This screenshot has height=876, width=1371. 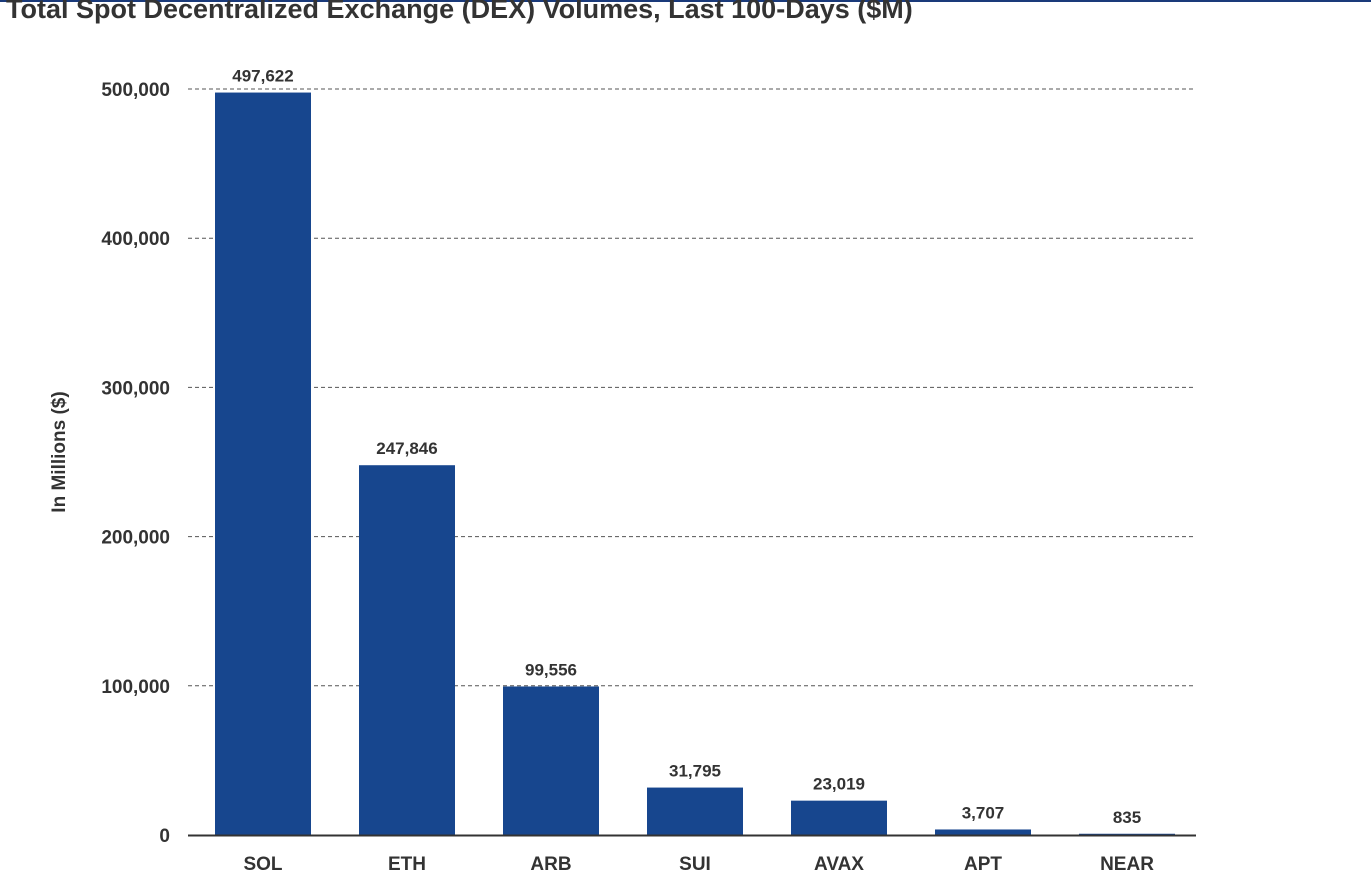 I want to click on bar-arb, so click(x=551, y=760).